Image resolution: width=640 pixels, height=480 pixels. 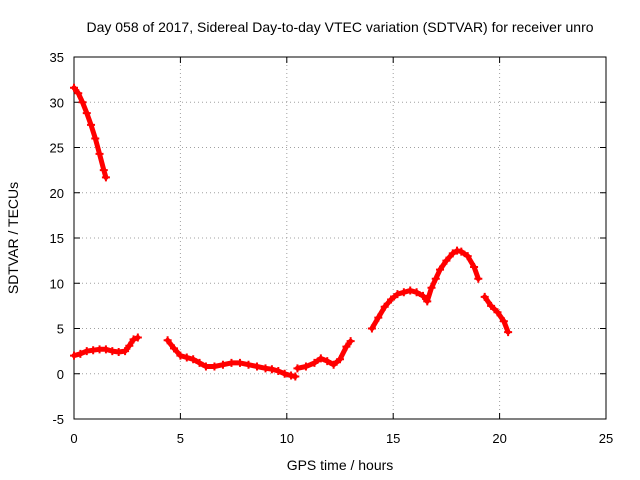 I want to click on y-tick-label: 15, so click(x=57, y=238).